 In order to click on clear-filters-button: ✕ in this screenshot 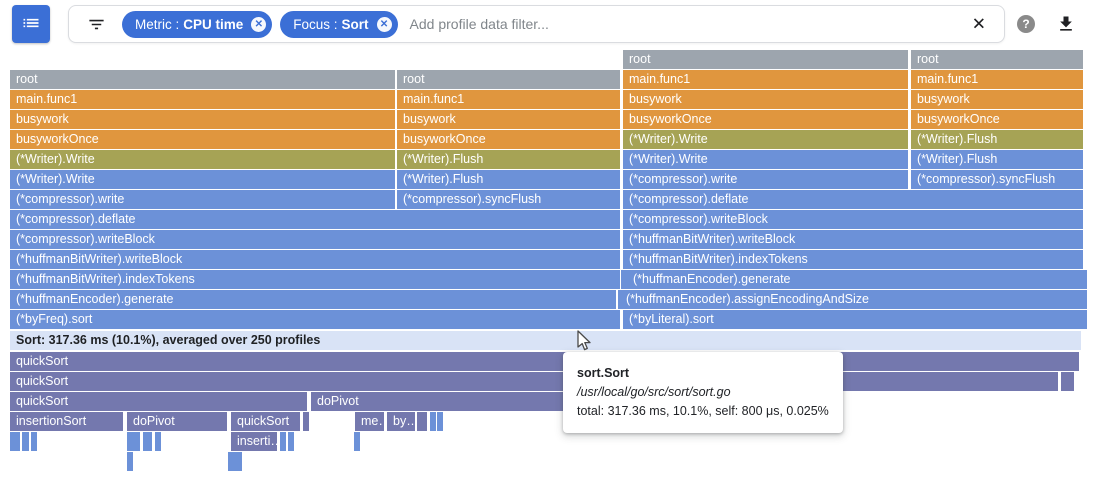, I will do `click(978, 24)`.